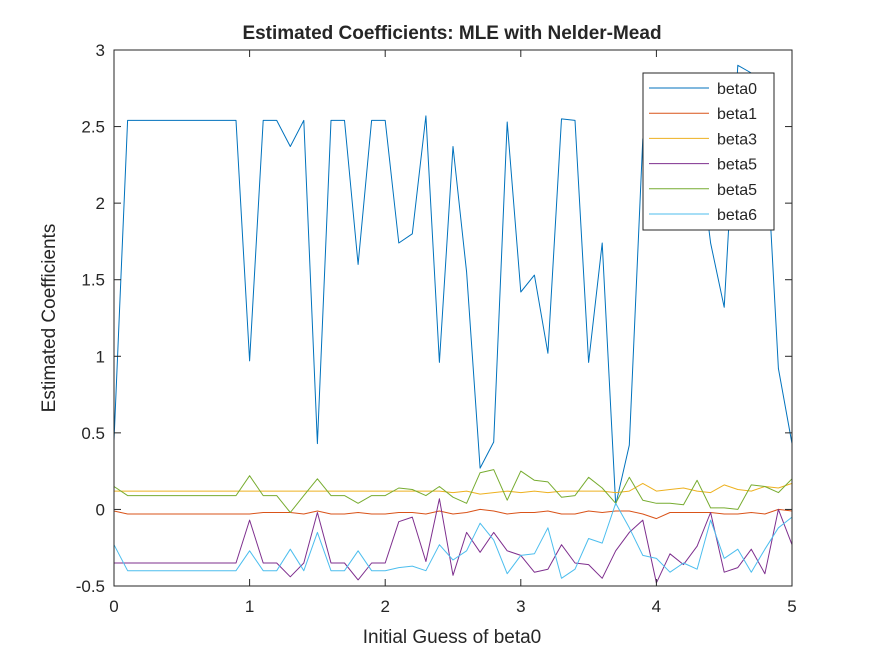 This screenshot has height=656, width=875. Describe the element at coordinates (737, 165) in the screenshot. I see `legend-label-beta5-4: beta5` at that location.